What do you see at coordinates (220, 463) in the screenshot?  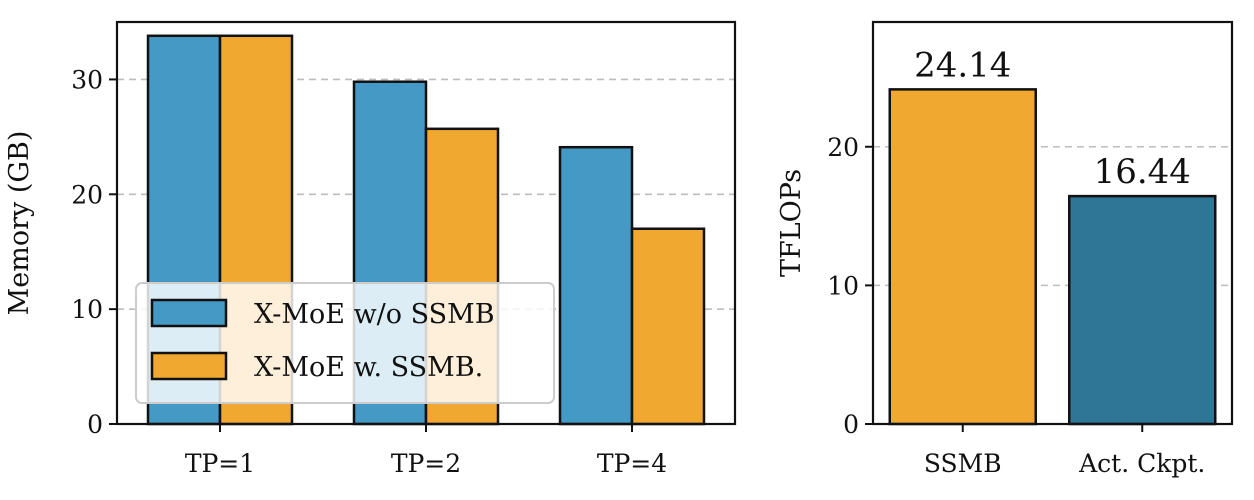 I see `x-tick-label: TP=1` at bounding box center [220, 463].